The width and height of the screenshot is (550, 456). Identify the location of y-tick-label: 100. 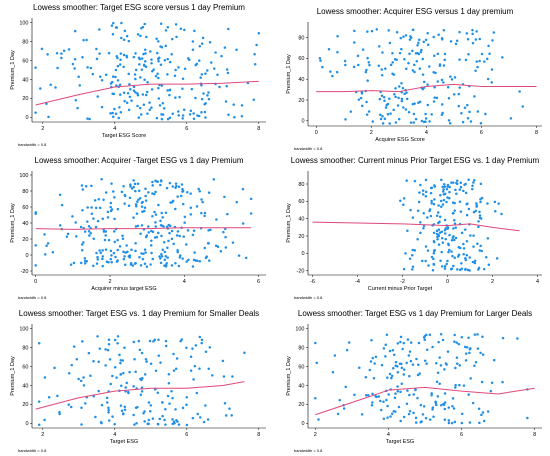
(299, 330).